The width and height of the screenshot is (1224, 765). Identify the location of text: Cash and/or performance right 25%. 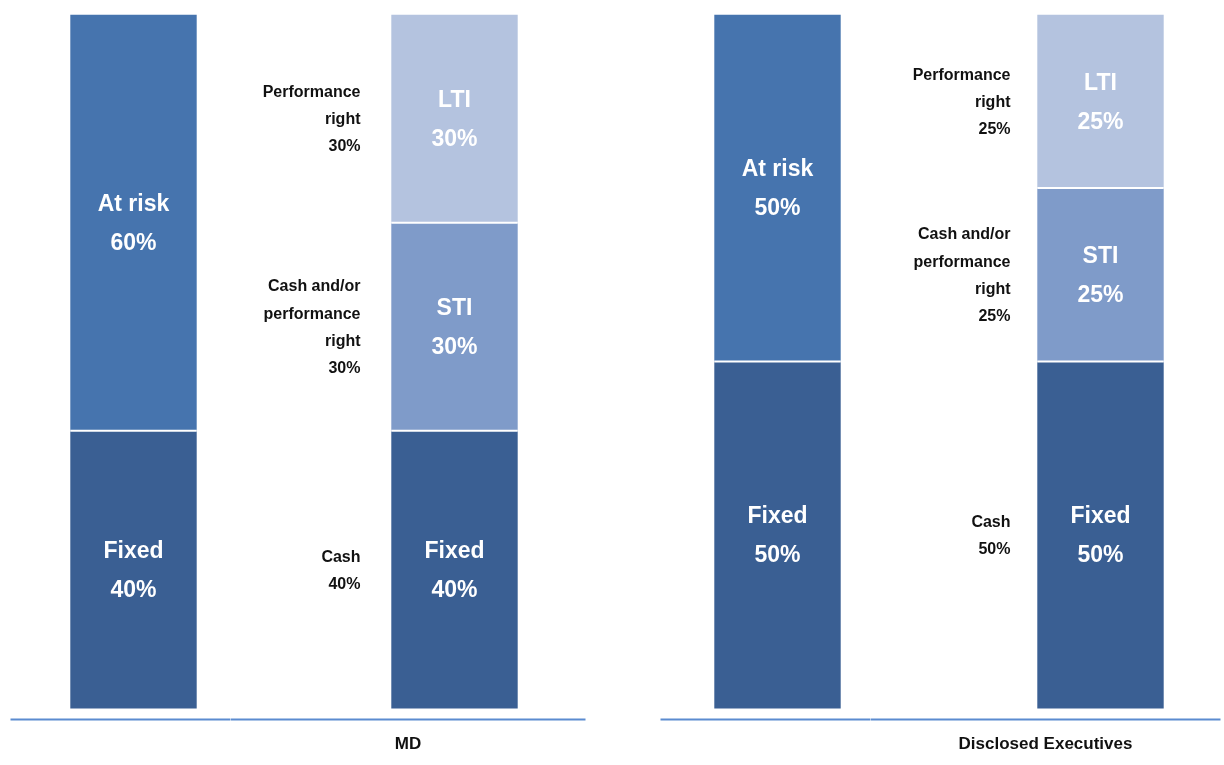
(962, 275).